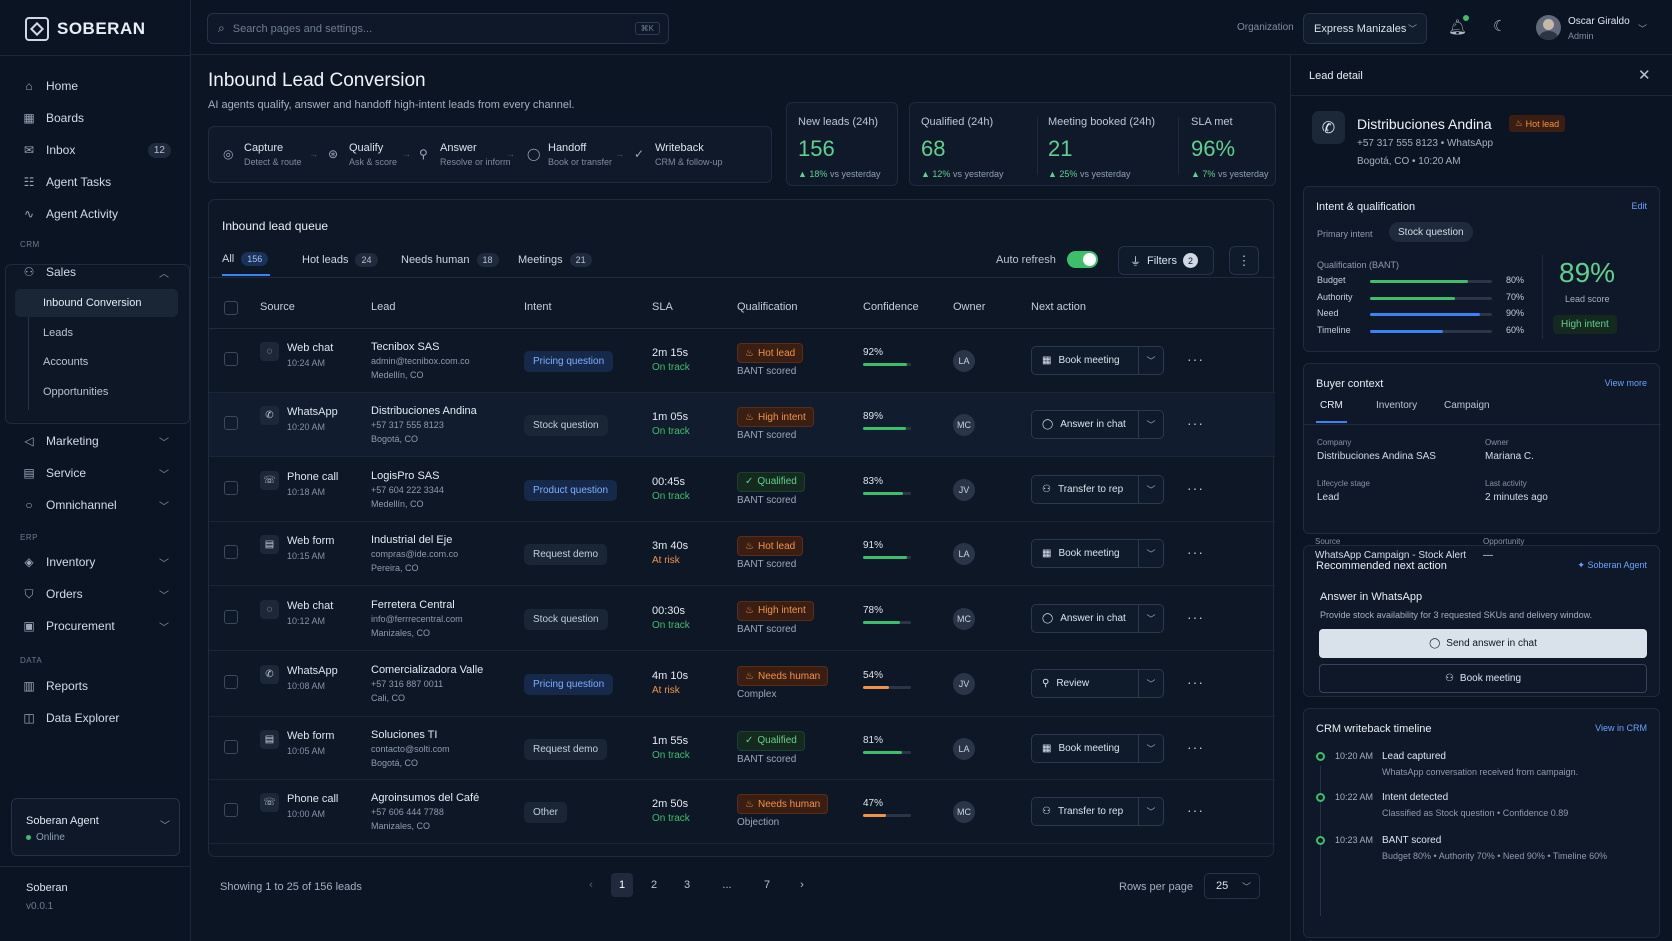  I want to click on sidebar-item-sales: ⚇ Sales ︿, so click(96, 272).